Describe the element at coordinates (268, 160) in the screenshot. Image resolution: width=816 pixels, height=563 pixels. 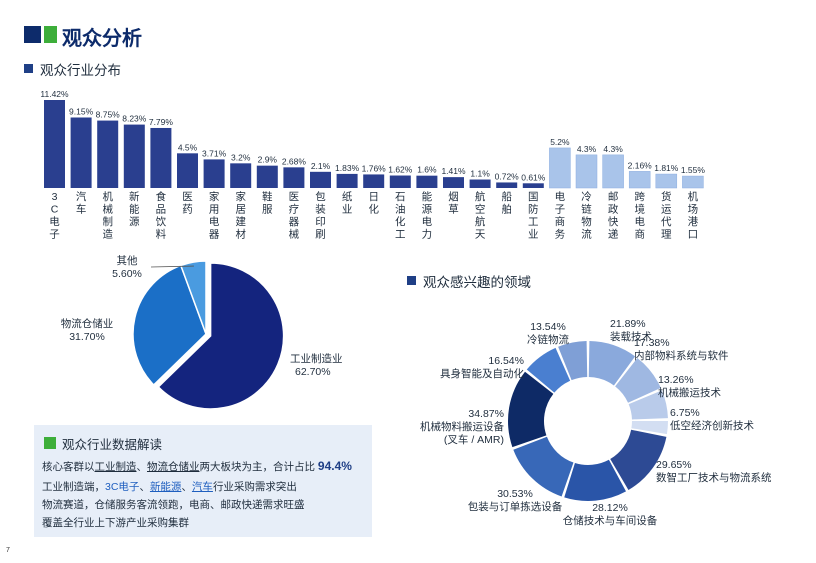
I see `bar-value-label: 2.9%` at that location.